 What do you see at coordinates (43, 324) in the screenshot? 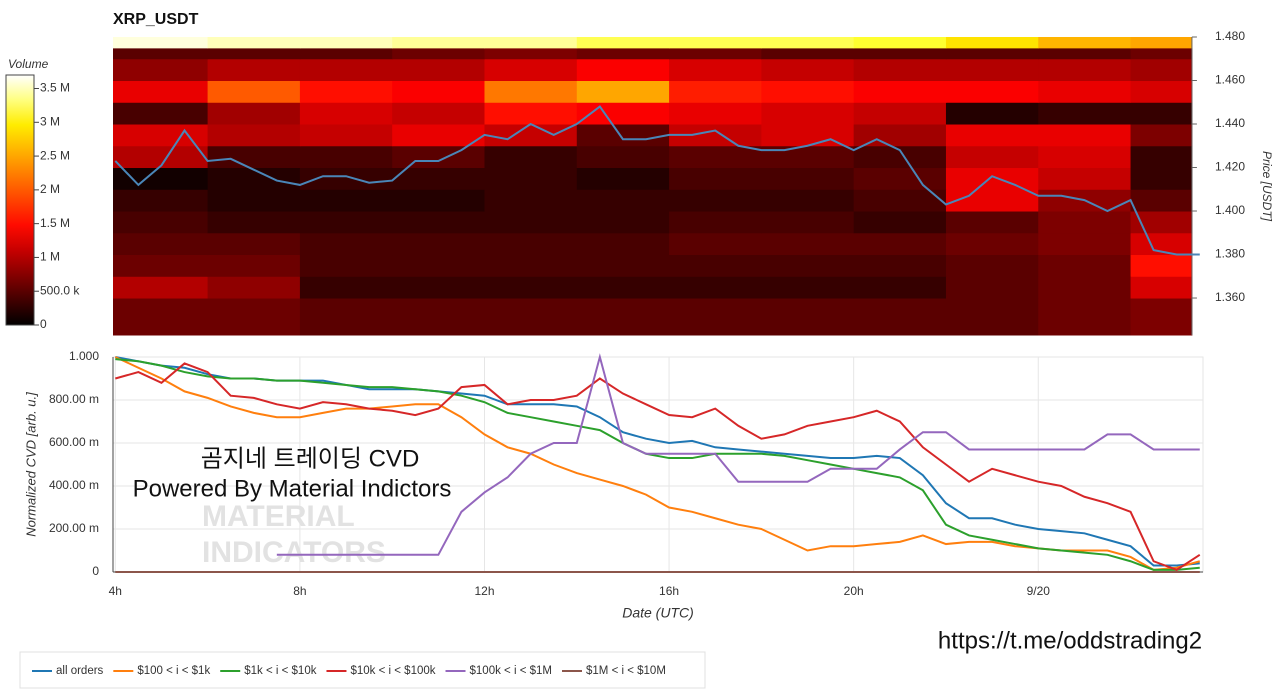
I see `colorbar-tick-label: 0` at bounding box center [43, 324].